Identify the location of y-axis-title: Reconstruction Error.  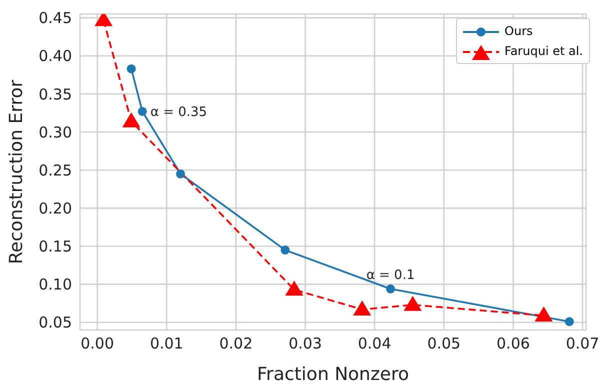
(16, 171).